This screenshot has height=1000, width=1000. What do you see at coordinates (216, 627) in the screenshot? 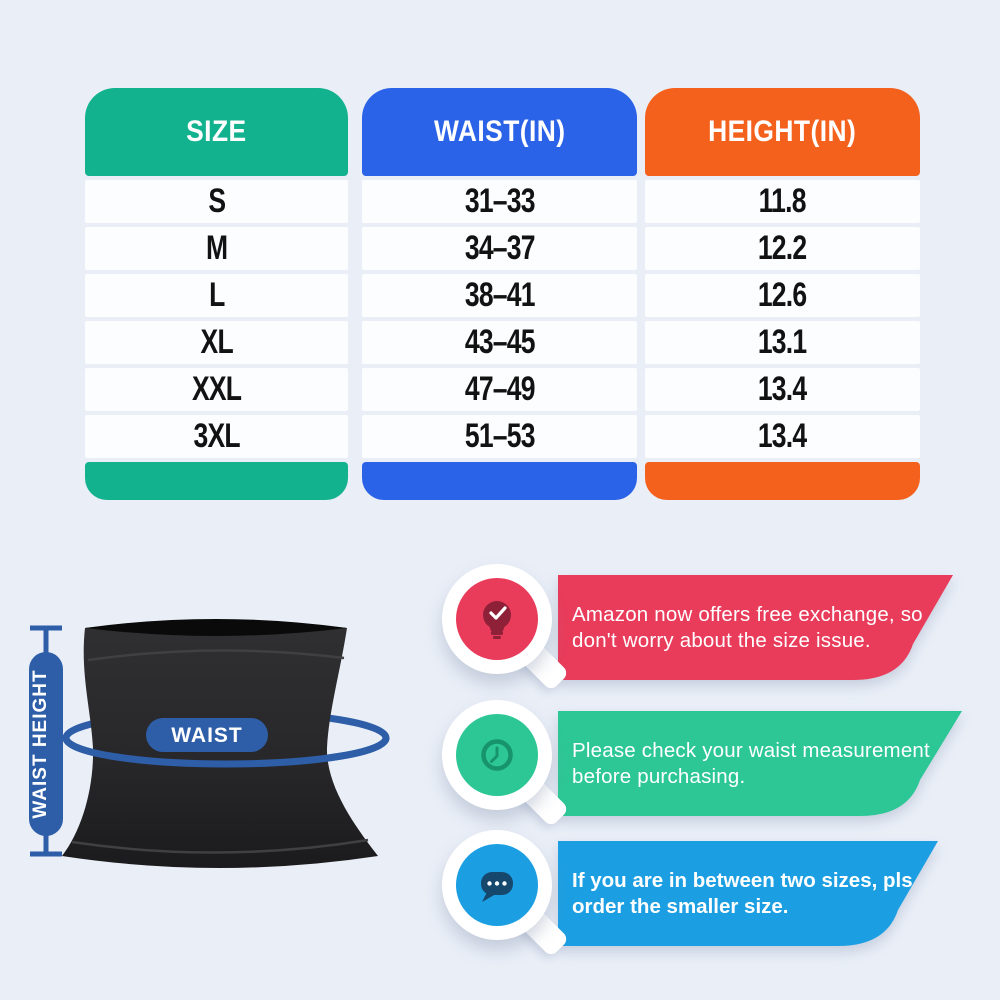
I see `garment-opening` at bounding box center [216, 627].